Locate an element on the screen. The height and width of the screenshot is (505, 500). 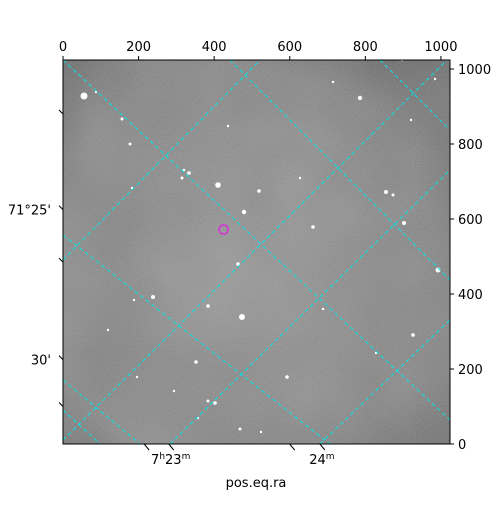
ra-tick-label: 7h23m is located at coordinates (170, 460).